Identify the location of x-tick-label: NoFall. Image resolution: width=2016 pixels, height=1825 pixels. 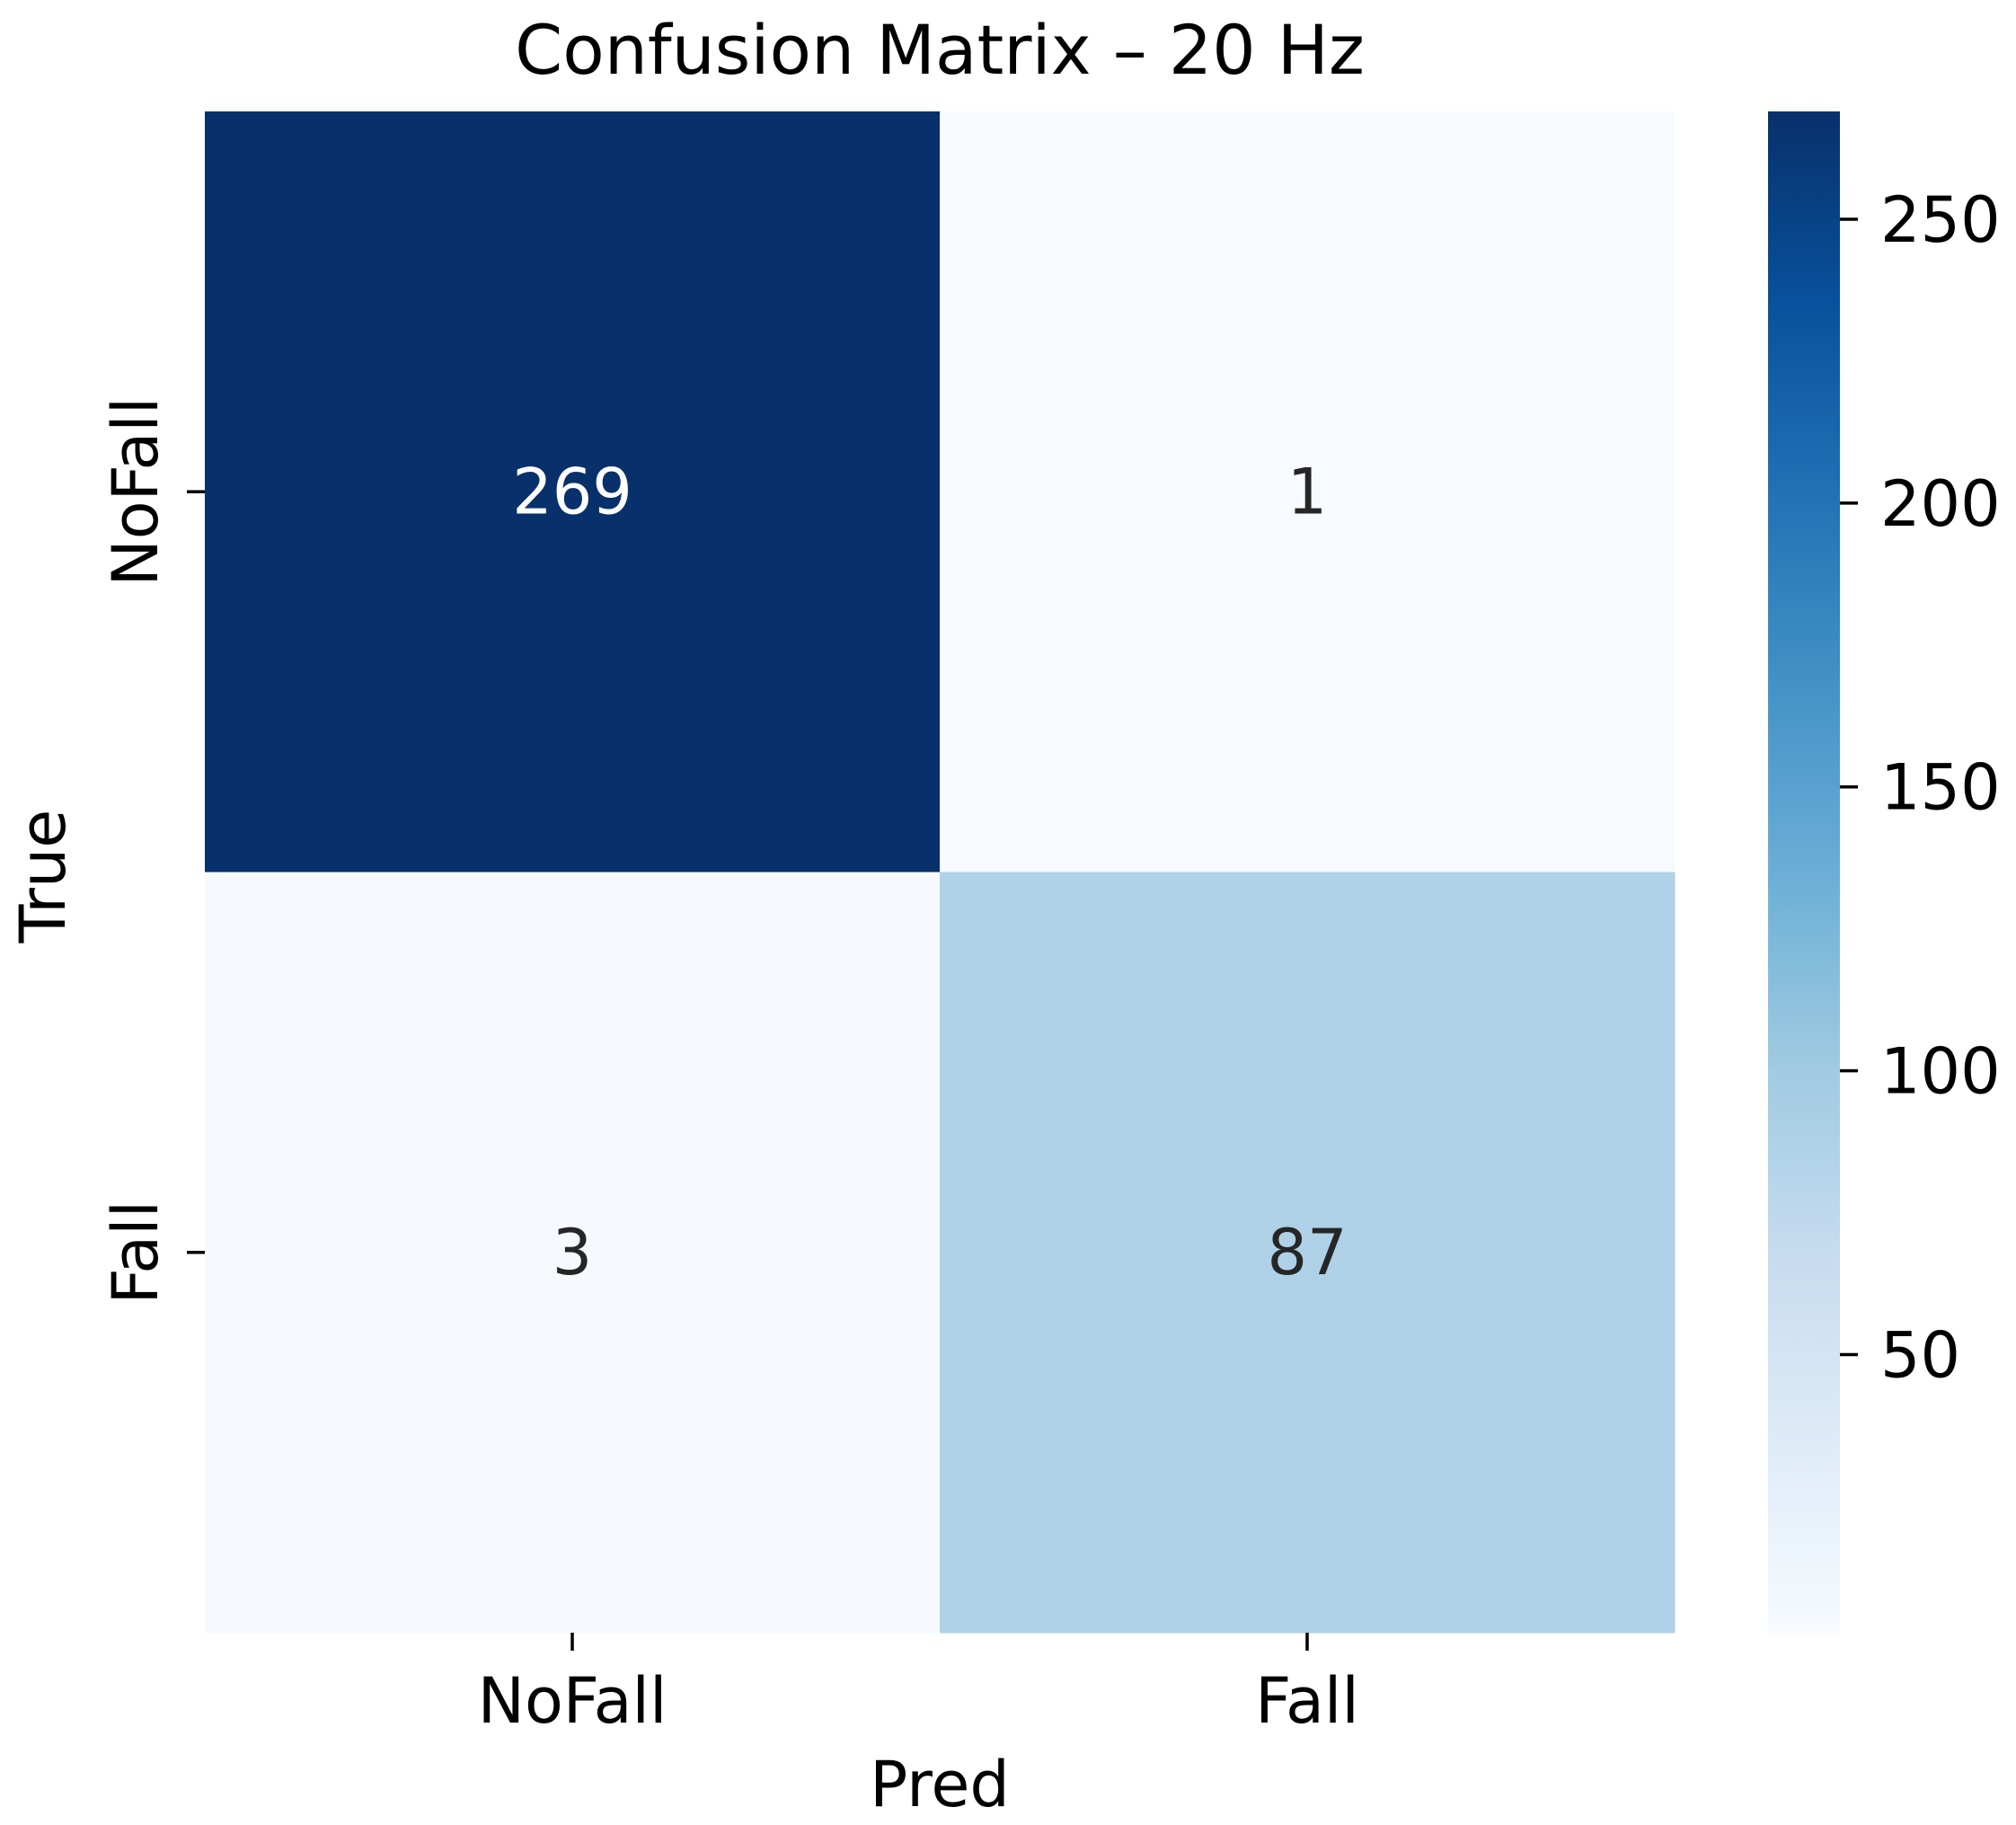
(573, 1701).